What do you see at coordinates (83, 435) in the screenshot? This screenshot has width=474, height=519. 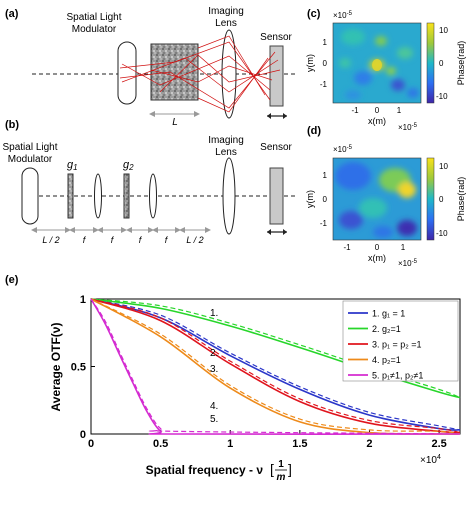 I see `y-tick-label: 0` at bounding box center [83, 435].